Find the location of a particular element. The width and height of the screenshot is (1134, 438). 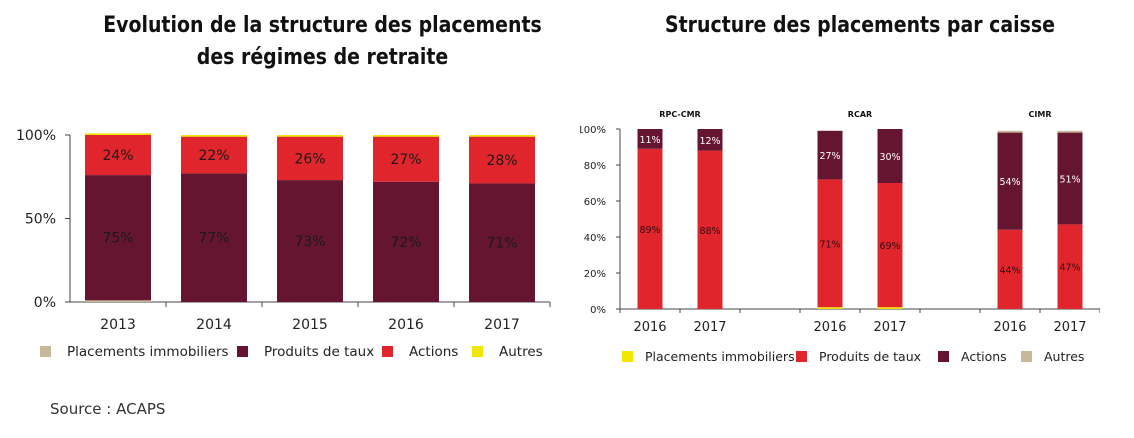

data-label: 28% is located at coordinates (501, 161).